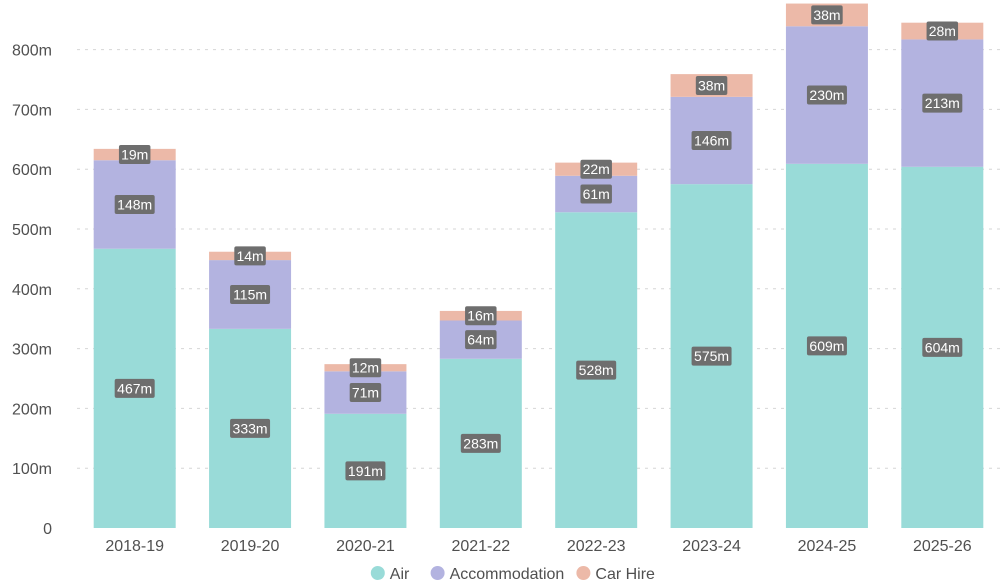 The height and width of the screenshot is (586, 1000). I want to click on legend-label: Car Hire, so click(625, 574).